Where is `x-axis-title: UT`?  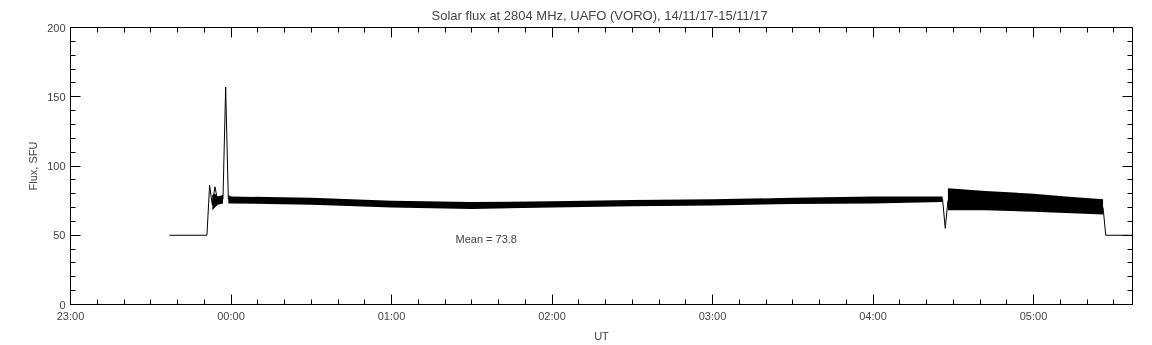 x-axis-title: UT is located at coordinates (602, 335).